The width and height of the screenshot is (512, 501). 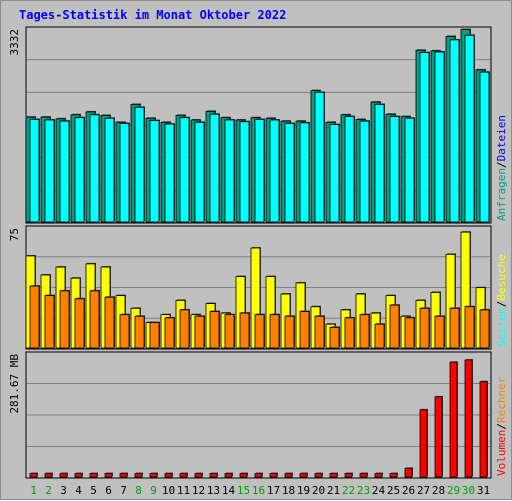 What do you see at coordinates (501, 194) in the screenshot?
I see `legend-item: Anfragen` at bounding box center [501, 194].